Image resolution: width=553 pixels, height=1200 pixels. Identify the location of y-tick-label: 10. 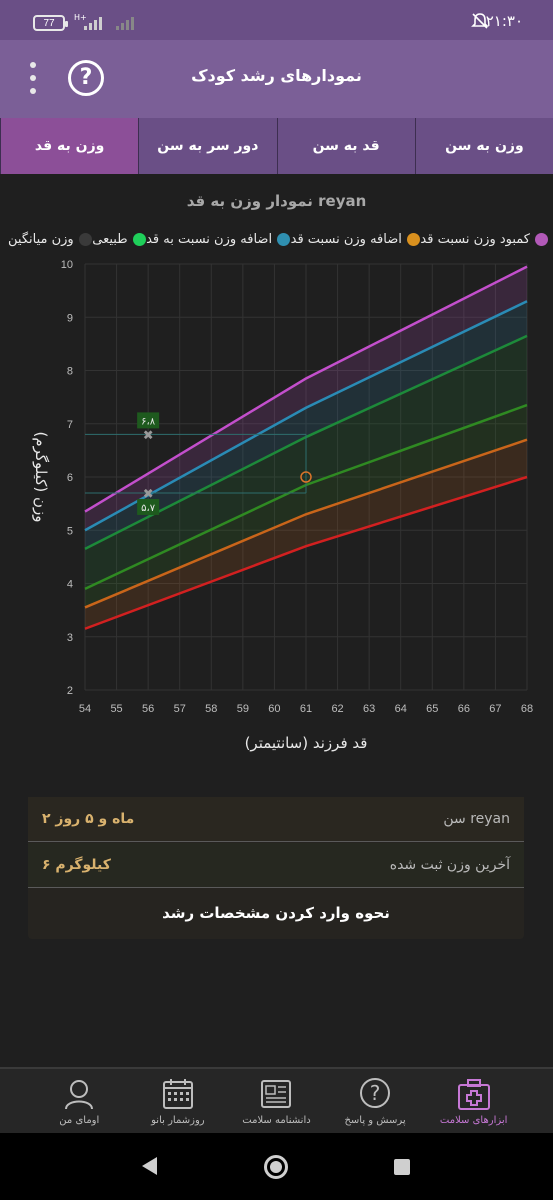
(67, 265).